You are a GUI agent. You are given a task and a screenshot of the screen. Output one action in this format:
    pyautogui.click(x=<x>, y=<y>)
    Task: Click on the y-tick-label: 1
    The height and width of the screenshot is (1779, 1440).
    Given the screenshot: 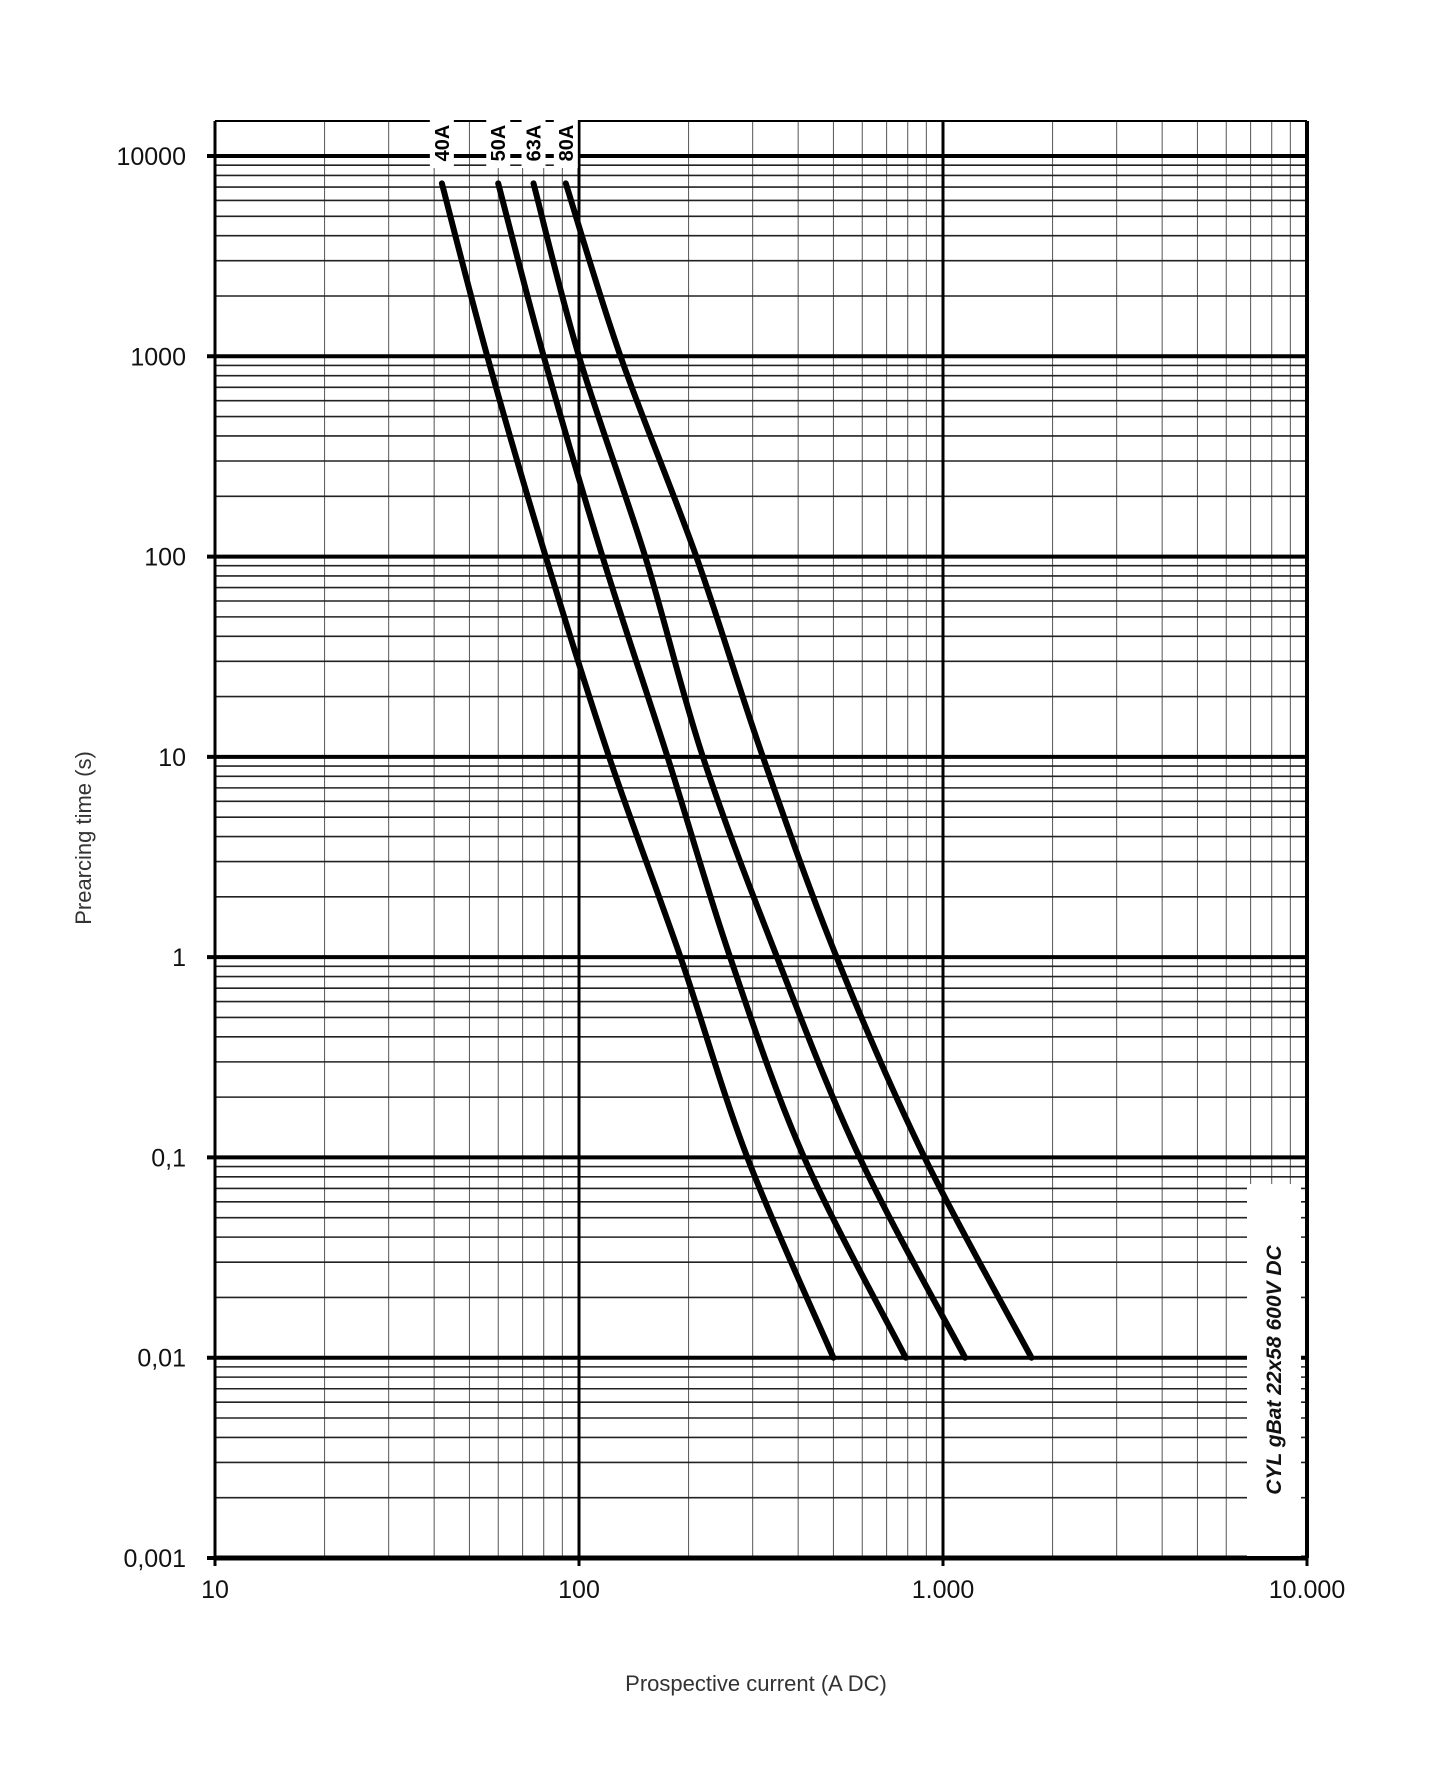 What is the action you would take?
    pyautogui.click(x=179, y=958)
    